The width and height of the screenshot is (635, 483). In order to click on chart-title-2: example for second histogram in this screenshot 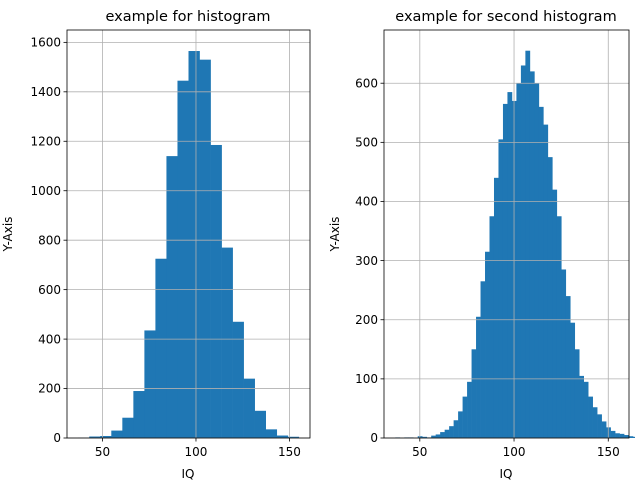, I will do `click(505, 17)`.